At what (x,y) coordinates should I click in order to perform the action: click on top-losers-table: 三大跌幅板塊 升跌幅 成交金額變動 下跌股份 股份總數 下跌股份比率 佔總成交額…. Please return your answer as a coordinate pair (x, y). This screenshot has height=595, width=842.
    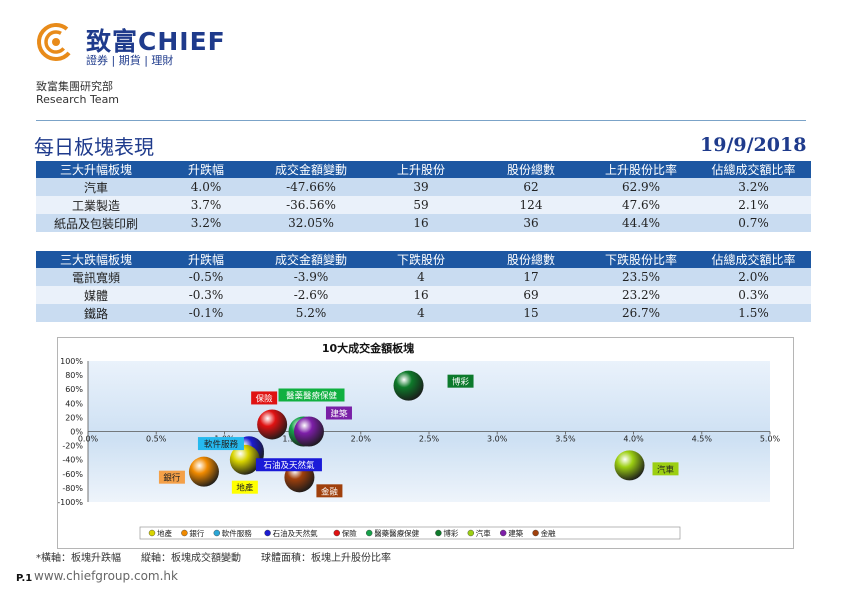
    Looking at the image, I should click on (423, 286).